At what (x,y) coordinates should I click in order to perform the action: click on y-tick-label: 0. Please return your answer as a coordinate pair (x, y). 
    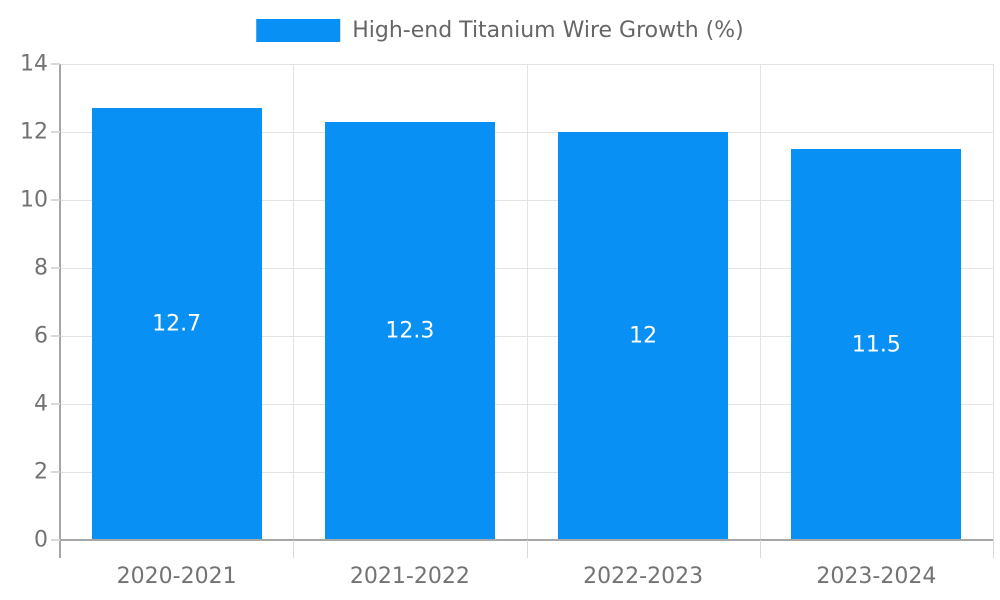
    Looking at the image, I should click on (41, 540).